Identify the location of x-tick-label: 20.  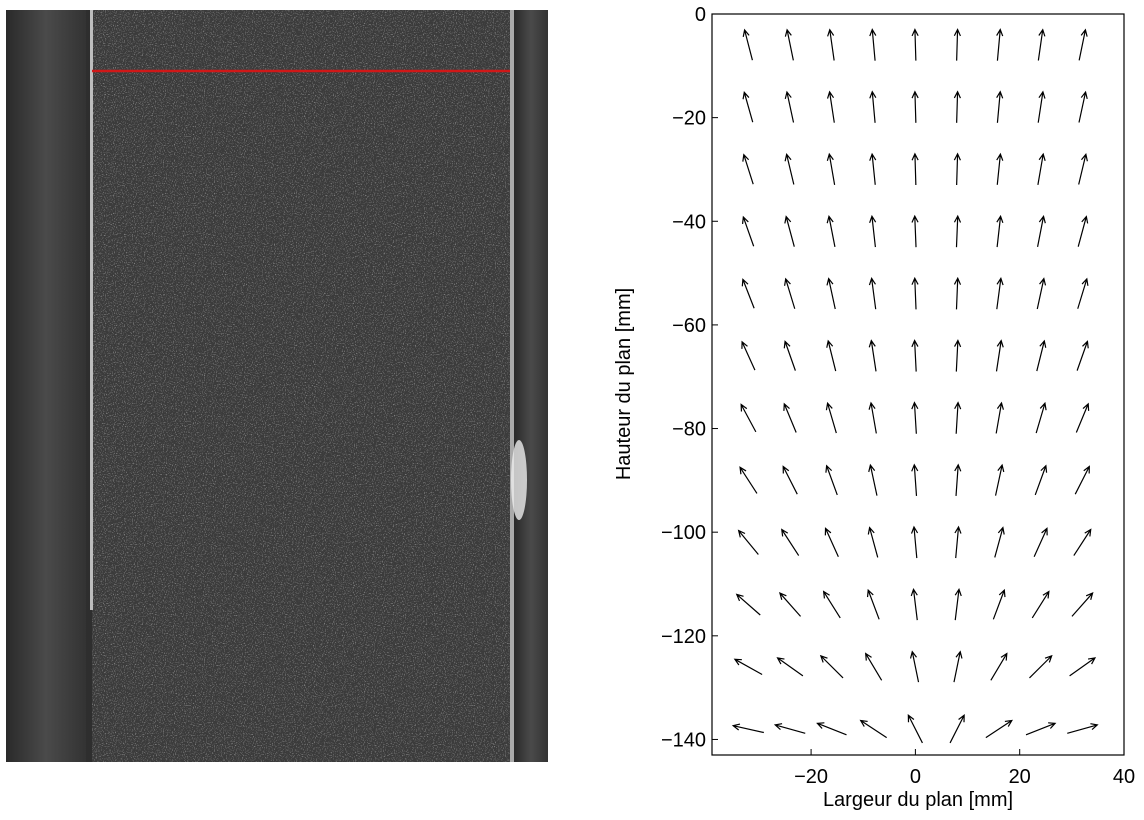
(1020, 777).